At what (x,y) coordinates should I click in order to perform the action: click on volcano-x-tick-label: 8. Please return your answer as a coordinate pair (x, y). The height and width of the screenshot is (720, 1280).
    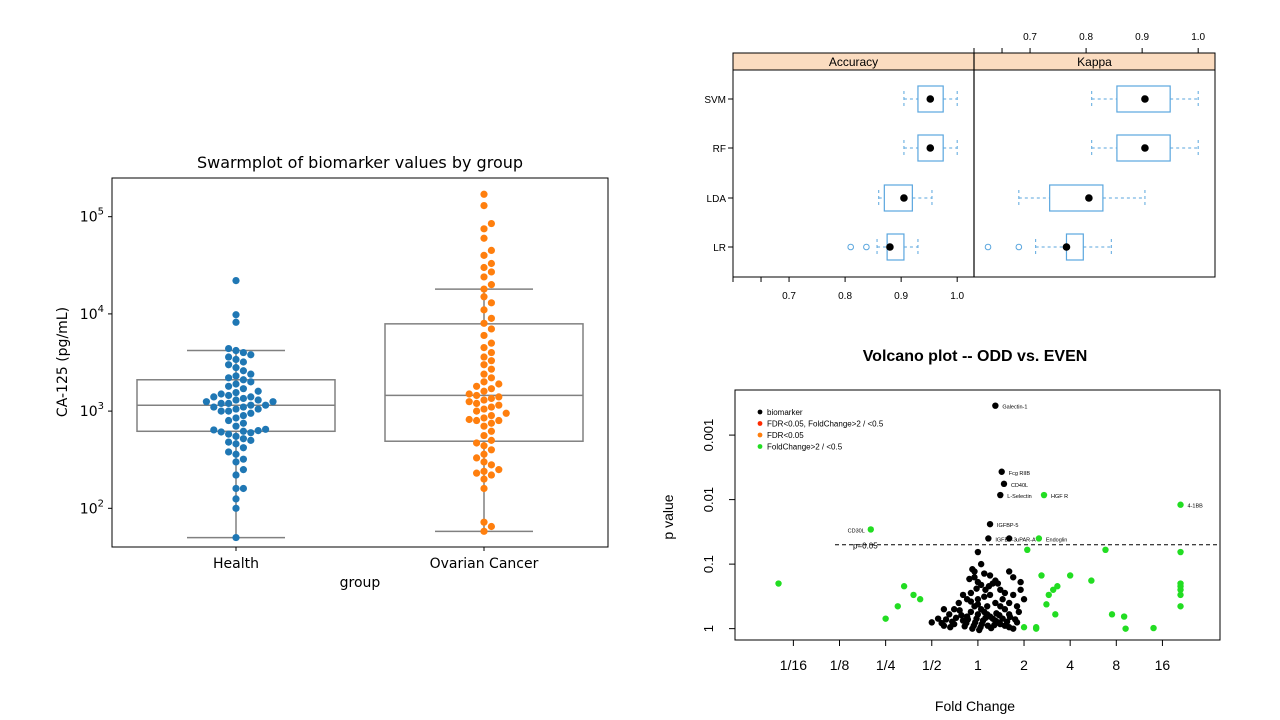
    Looking at the image, I should click on (1116, 665).